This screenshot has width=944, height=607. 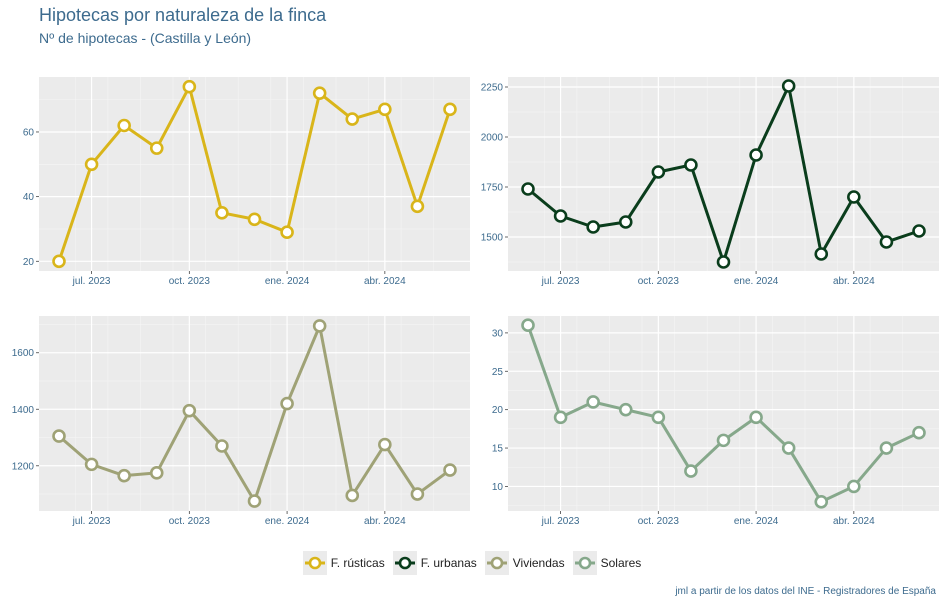 What do you see at coordinates (183, 15) in the screenshot?
I see `chart-title: Hipotecas por naturaleza de la finca` at bounding box center [183, 15].